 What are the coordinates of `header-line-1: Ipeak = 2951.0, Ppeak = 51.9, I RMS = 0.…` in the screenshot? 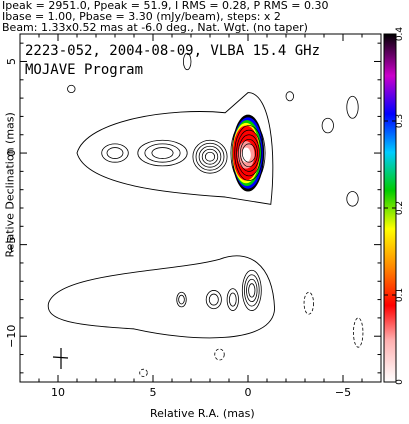 It's located at (165, 6).